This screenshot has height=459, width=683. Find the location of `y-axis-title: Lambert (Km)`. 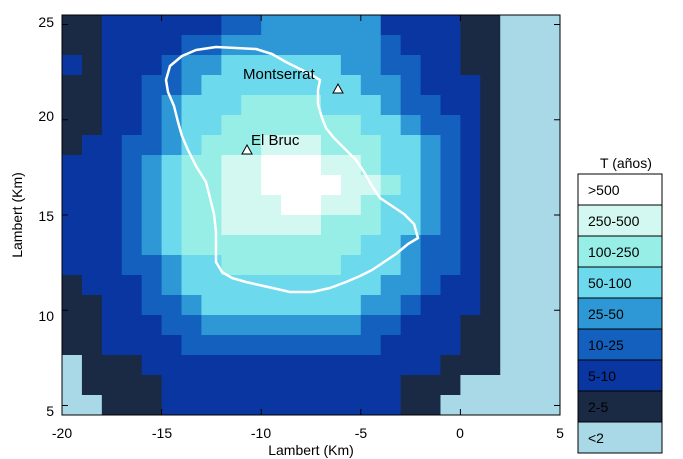

y-axis-title: Lambert (Km) is located at coordinates (17, 215).